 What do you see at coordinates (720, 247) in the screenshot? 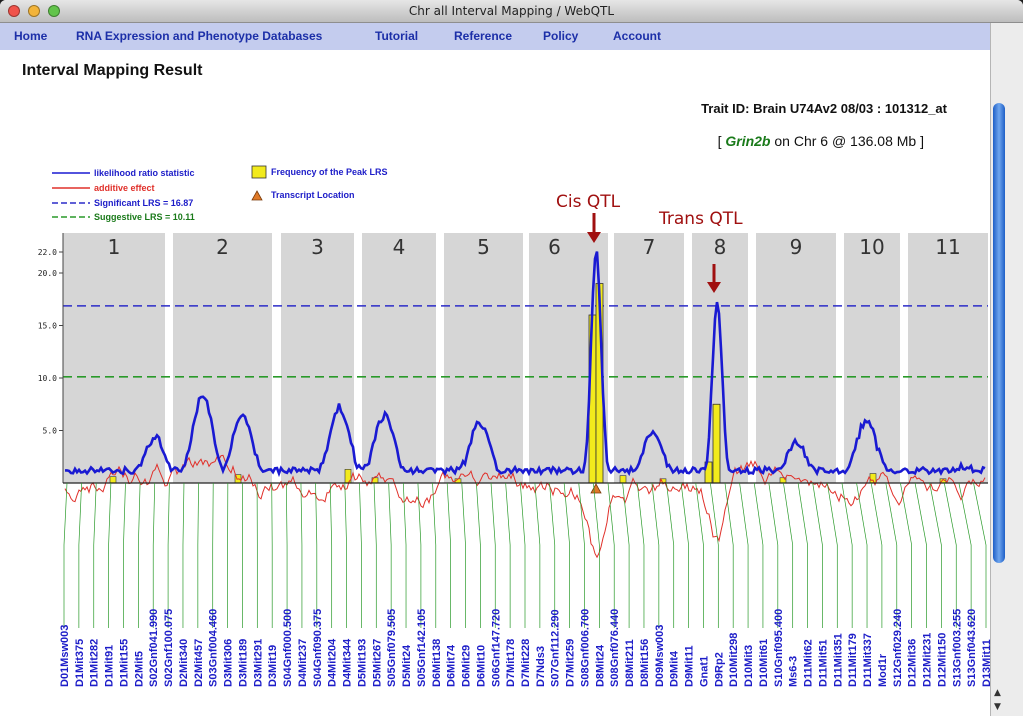
I see `chr-label-8: 8` at bounding box center [720, 247].